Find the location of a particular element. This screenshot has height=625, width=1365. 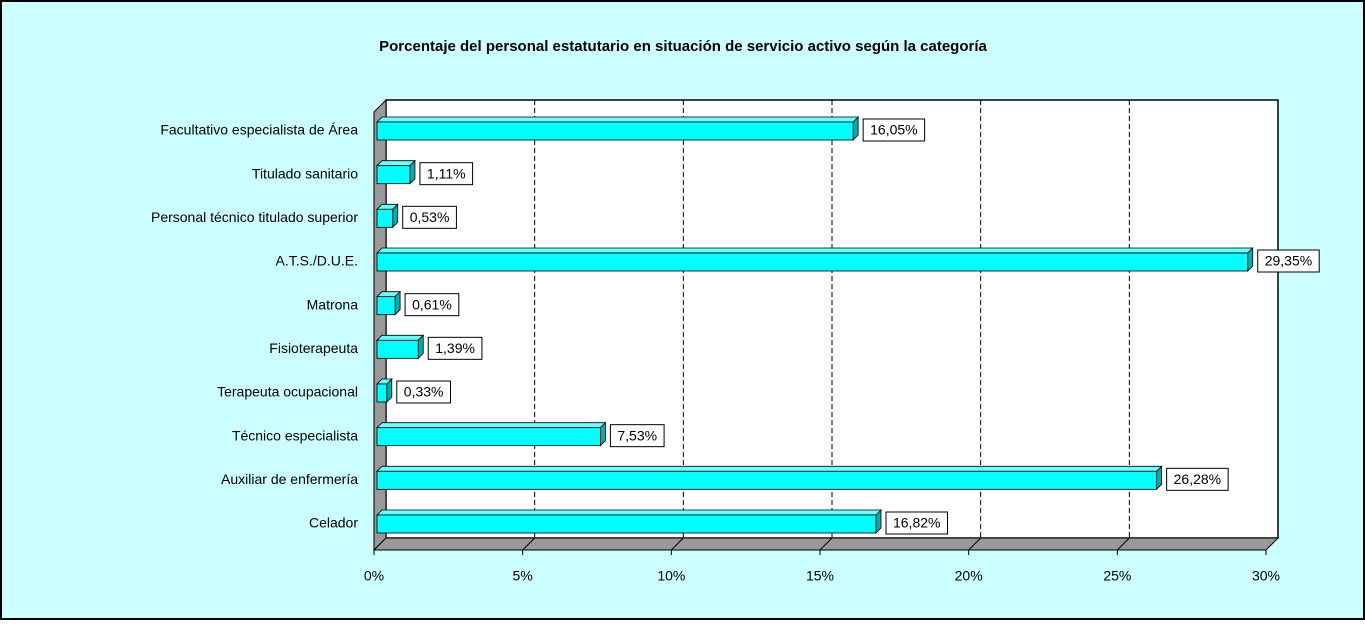

y-tick-label: Titulado sanitario is located at coordinates (305, 173).